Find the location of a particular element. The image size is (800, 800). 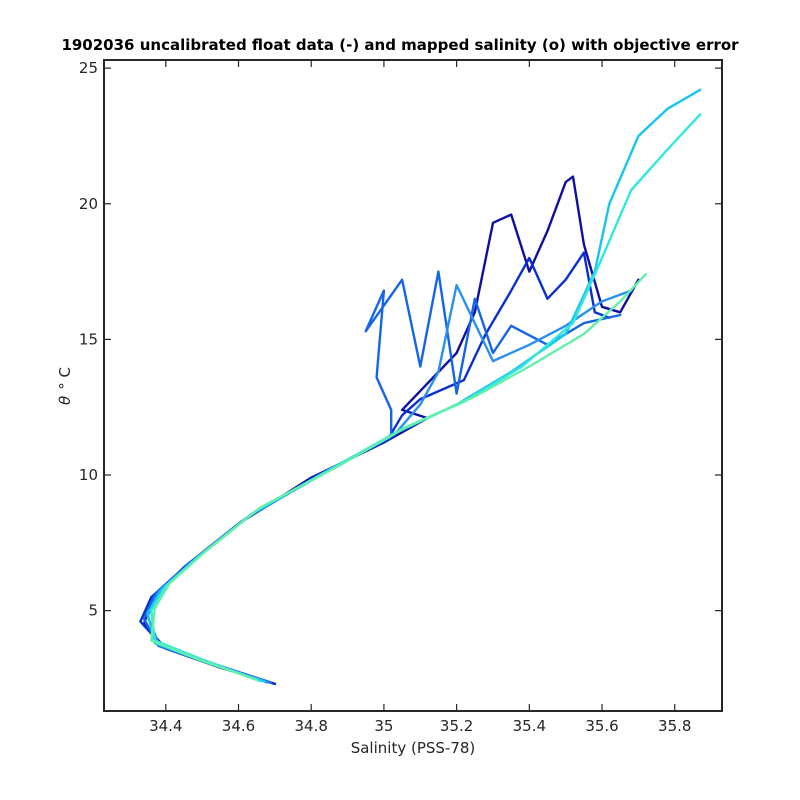

x-tick-label: 34.6 is located at coordinates (238, 726).